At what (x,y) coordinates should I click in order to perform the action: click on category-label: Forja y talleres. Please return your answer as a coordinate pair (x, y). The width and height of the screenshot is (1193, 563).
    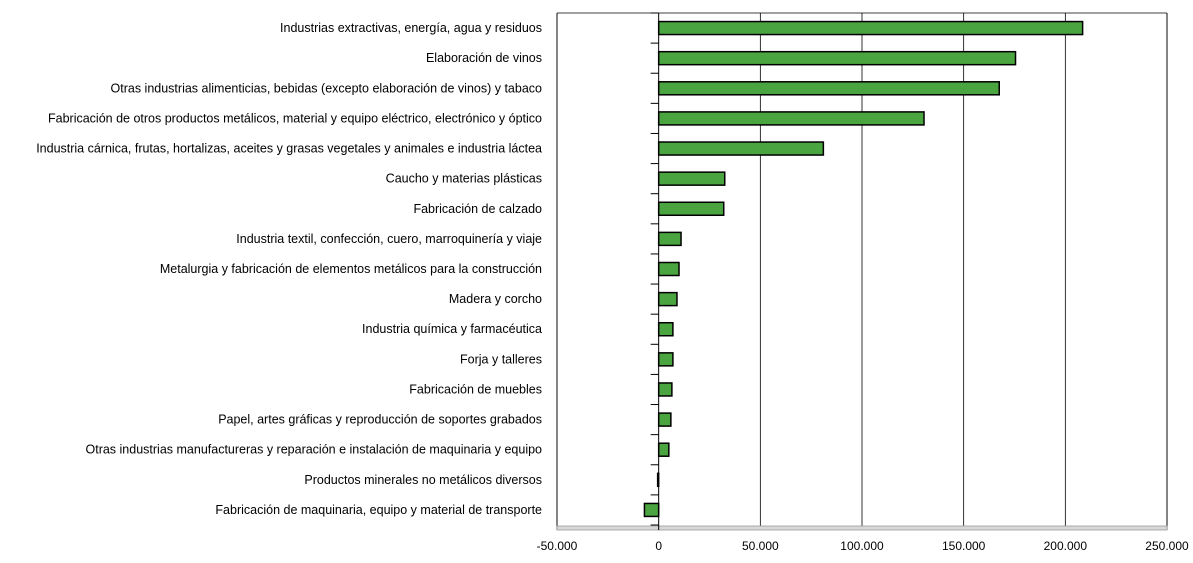
    Looking at the image, I should click on (501, 359).